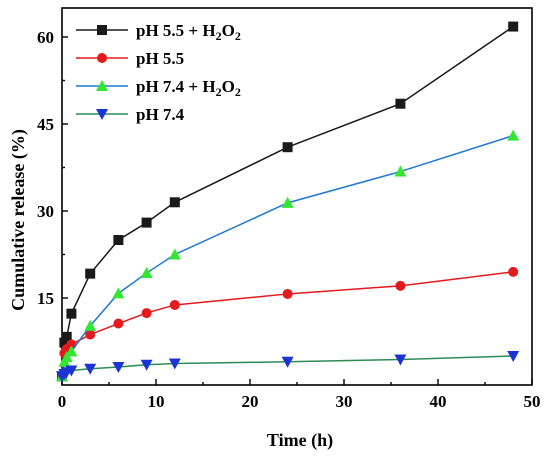  What do you see at coordinates (156, 401) in the screenshot?
I see `x-tick-label: 10` at bounding box center [156, 401].